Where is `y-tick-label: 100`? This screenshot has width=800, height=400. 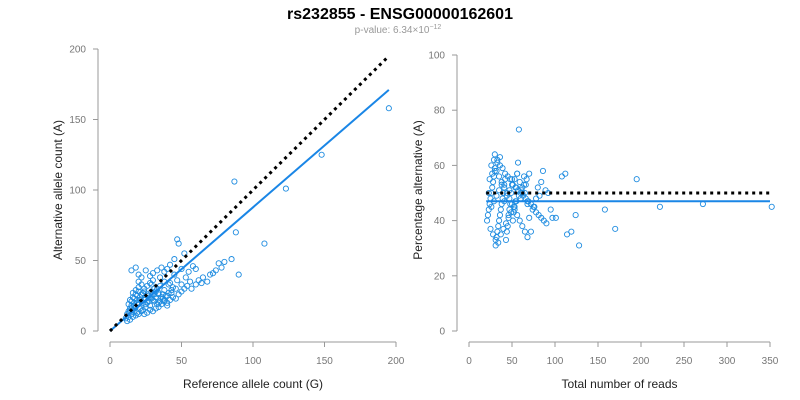 y-tick-label: 100 is located at coordinates (77, 191).